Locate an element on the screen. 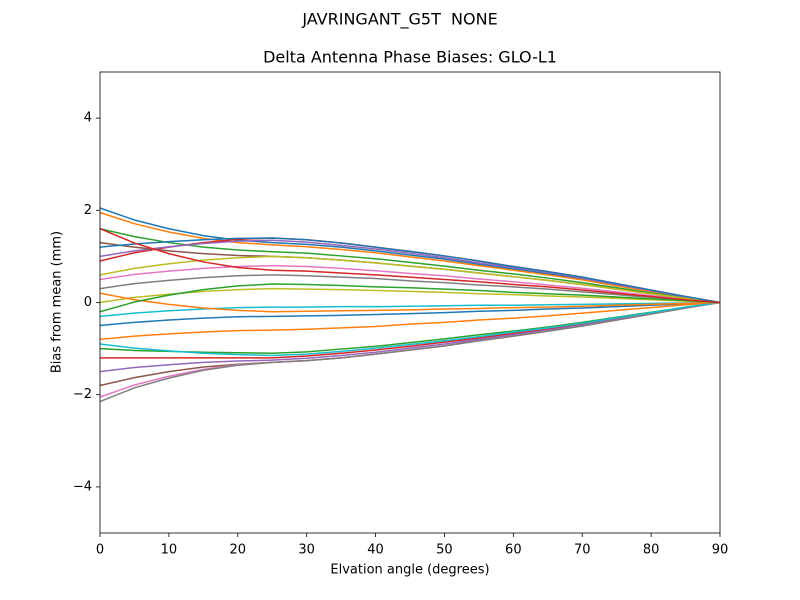 Image resolution: width=800 pixels, height=600 pixels. chart-title: Delta Antenna Phase Biases: GLO-L1 is located at coordinates (410, 57).